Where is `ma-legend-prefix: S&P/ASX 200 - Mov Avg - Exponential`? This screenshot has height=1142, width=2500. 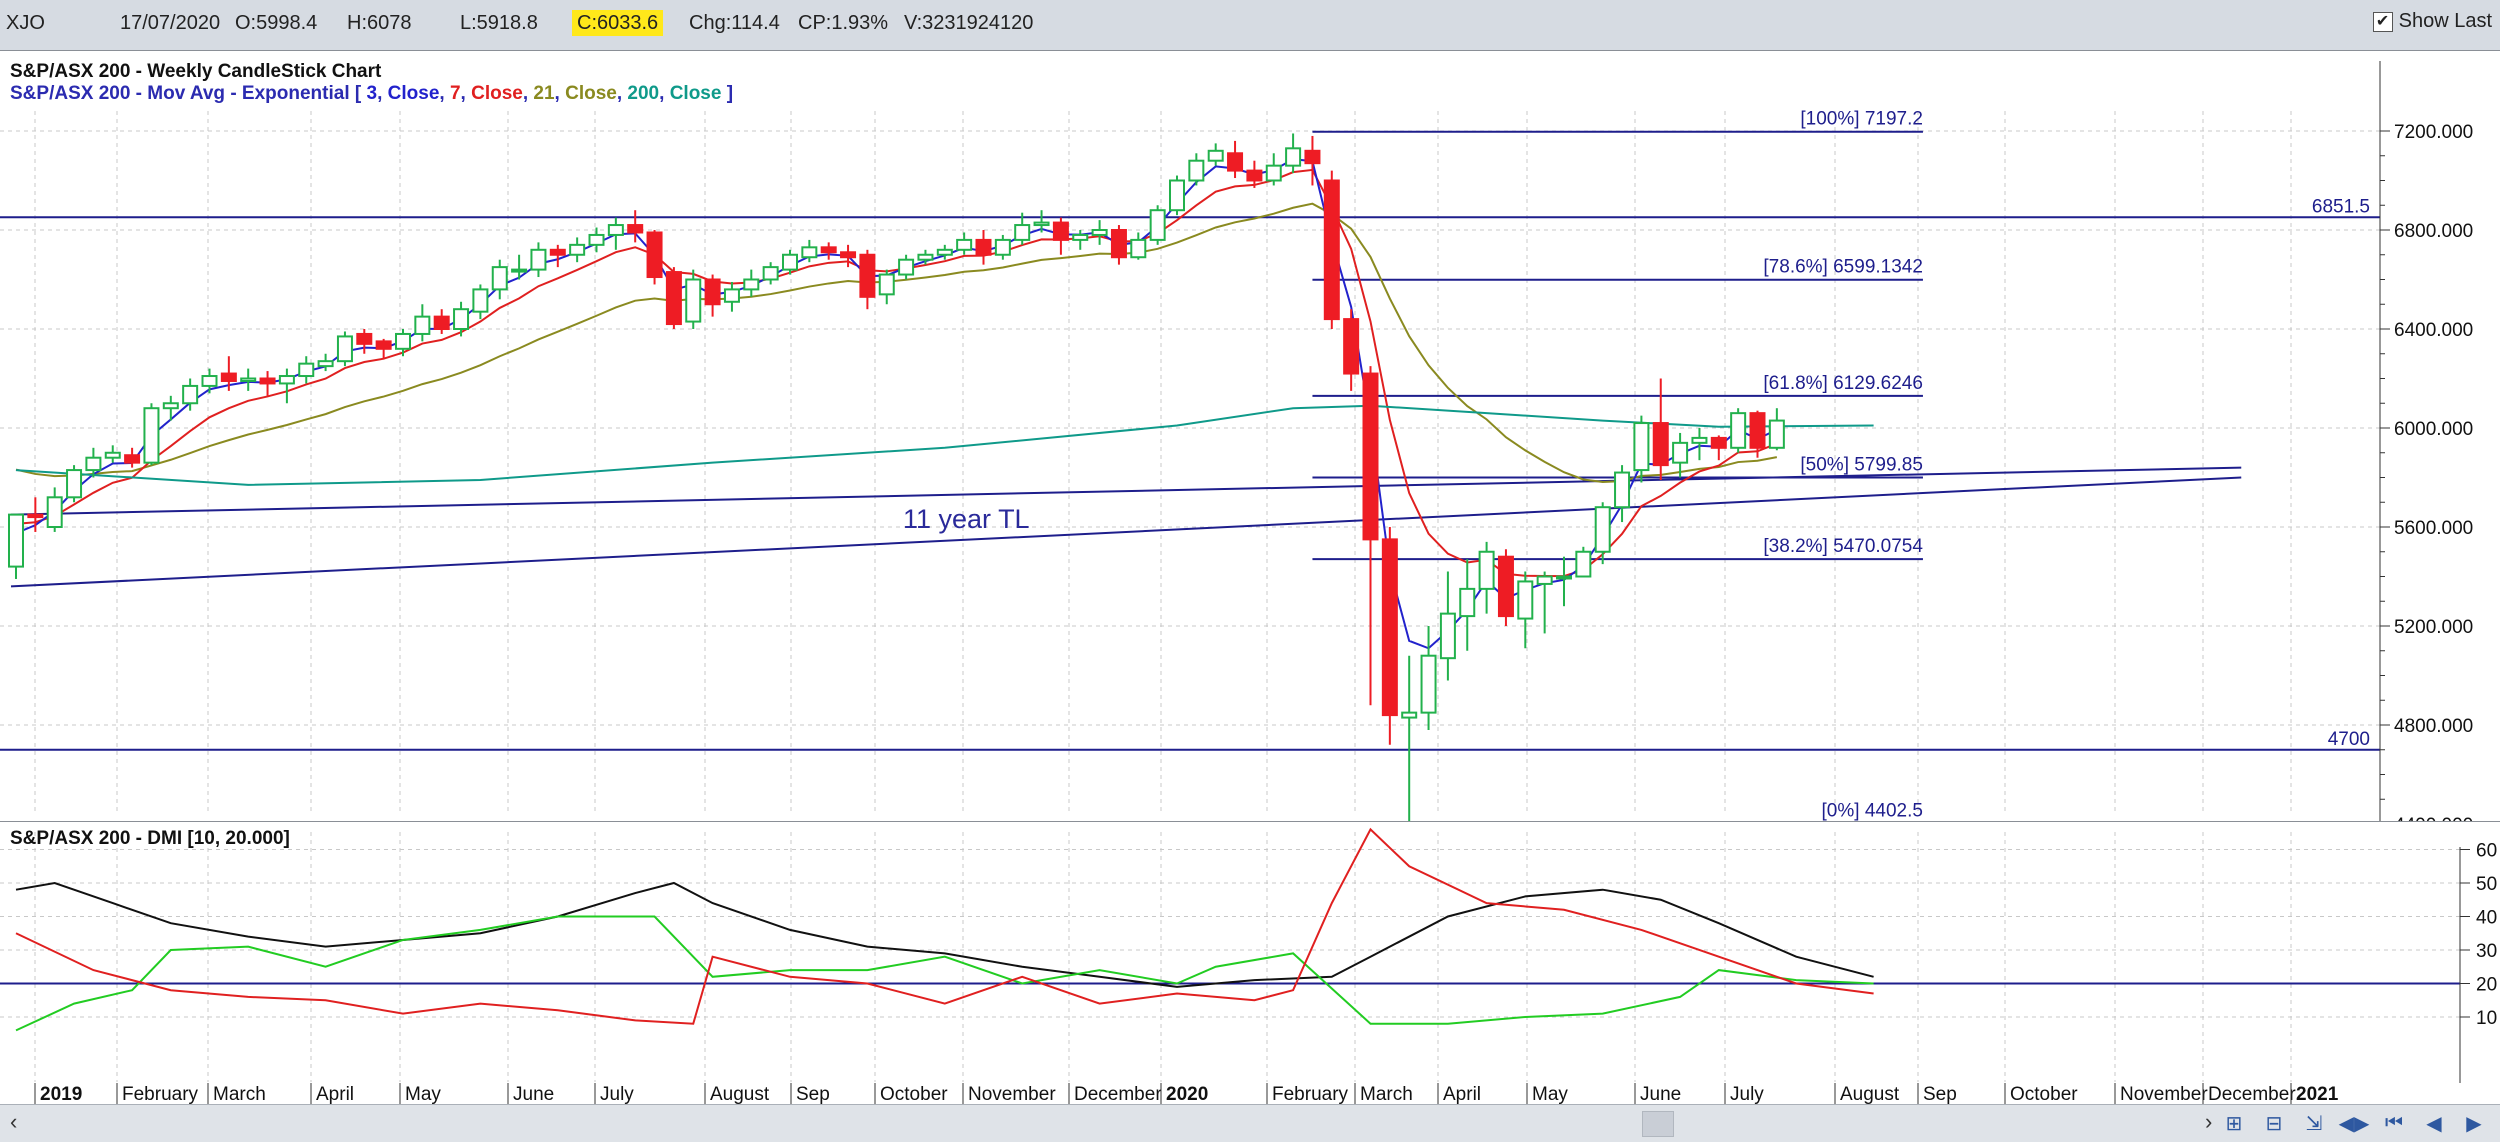 ma-legend-prefix: S&P/ASX 200 - Mov Avg - Exponential is located at coordinates (180, 93).